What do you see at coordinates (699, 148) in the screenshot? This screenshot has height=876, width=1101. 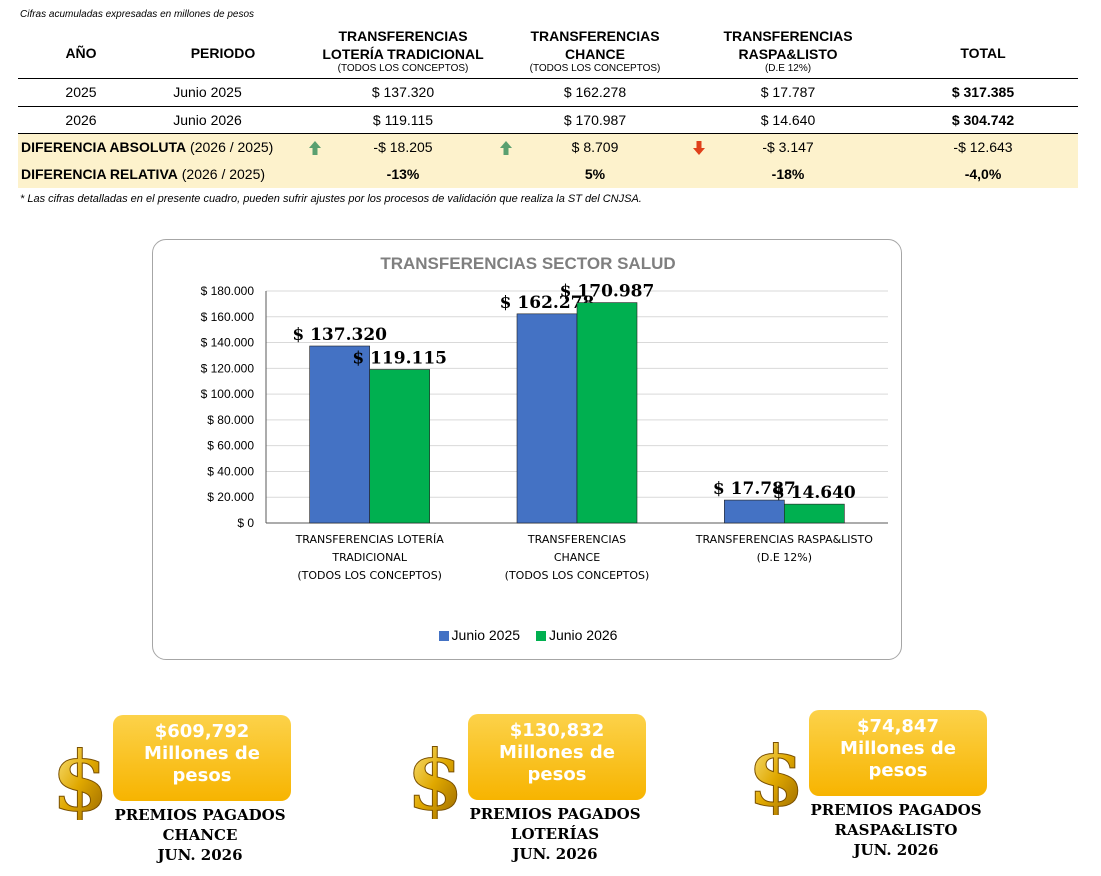 I see `arrow-down-icon` at bounding box center [699, 148].